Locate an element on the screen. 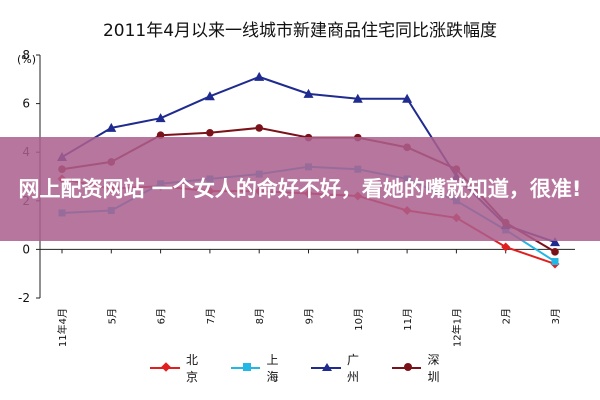 Image resolution: width=600 pixels, height=400 pixels. x-tick-label: 11月 is located at coordinates (408, 319).